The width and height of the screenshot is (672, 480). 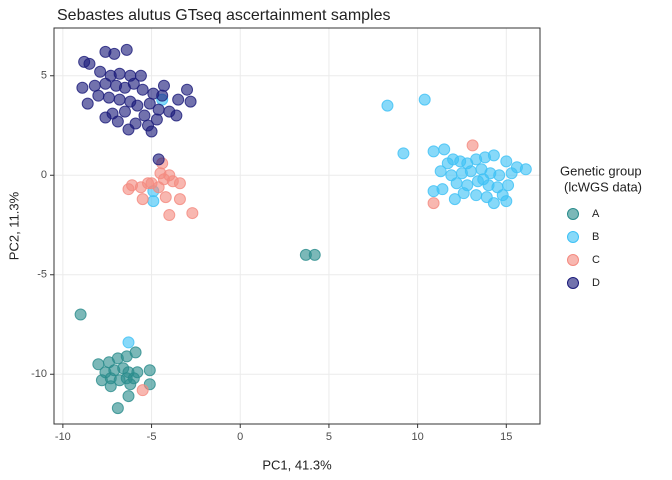 What do you see at coordinates (603, 186) in the screenshot?
I see `legend-title: (lcWGS data)` at bounding box center [603, 186].